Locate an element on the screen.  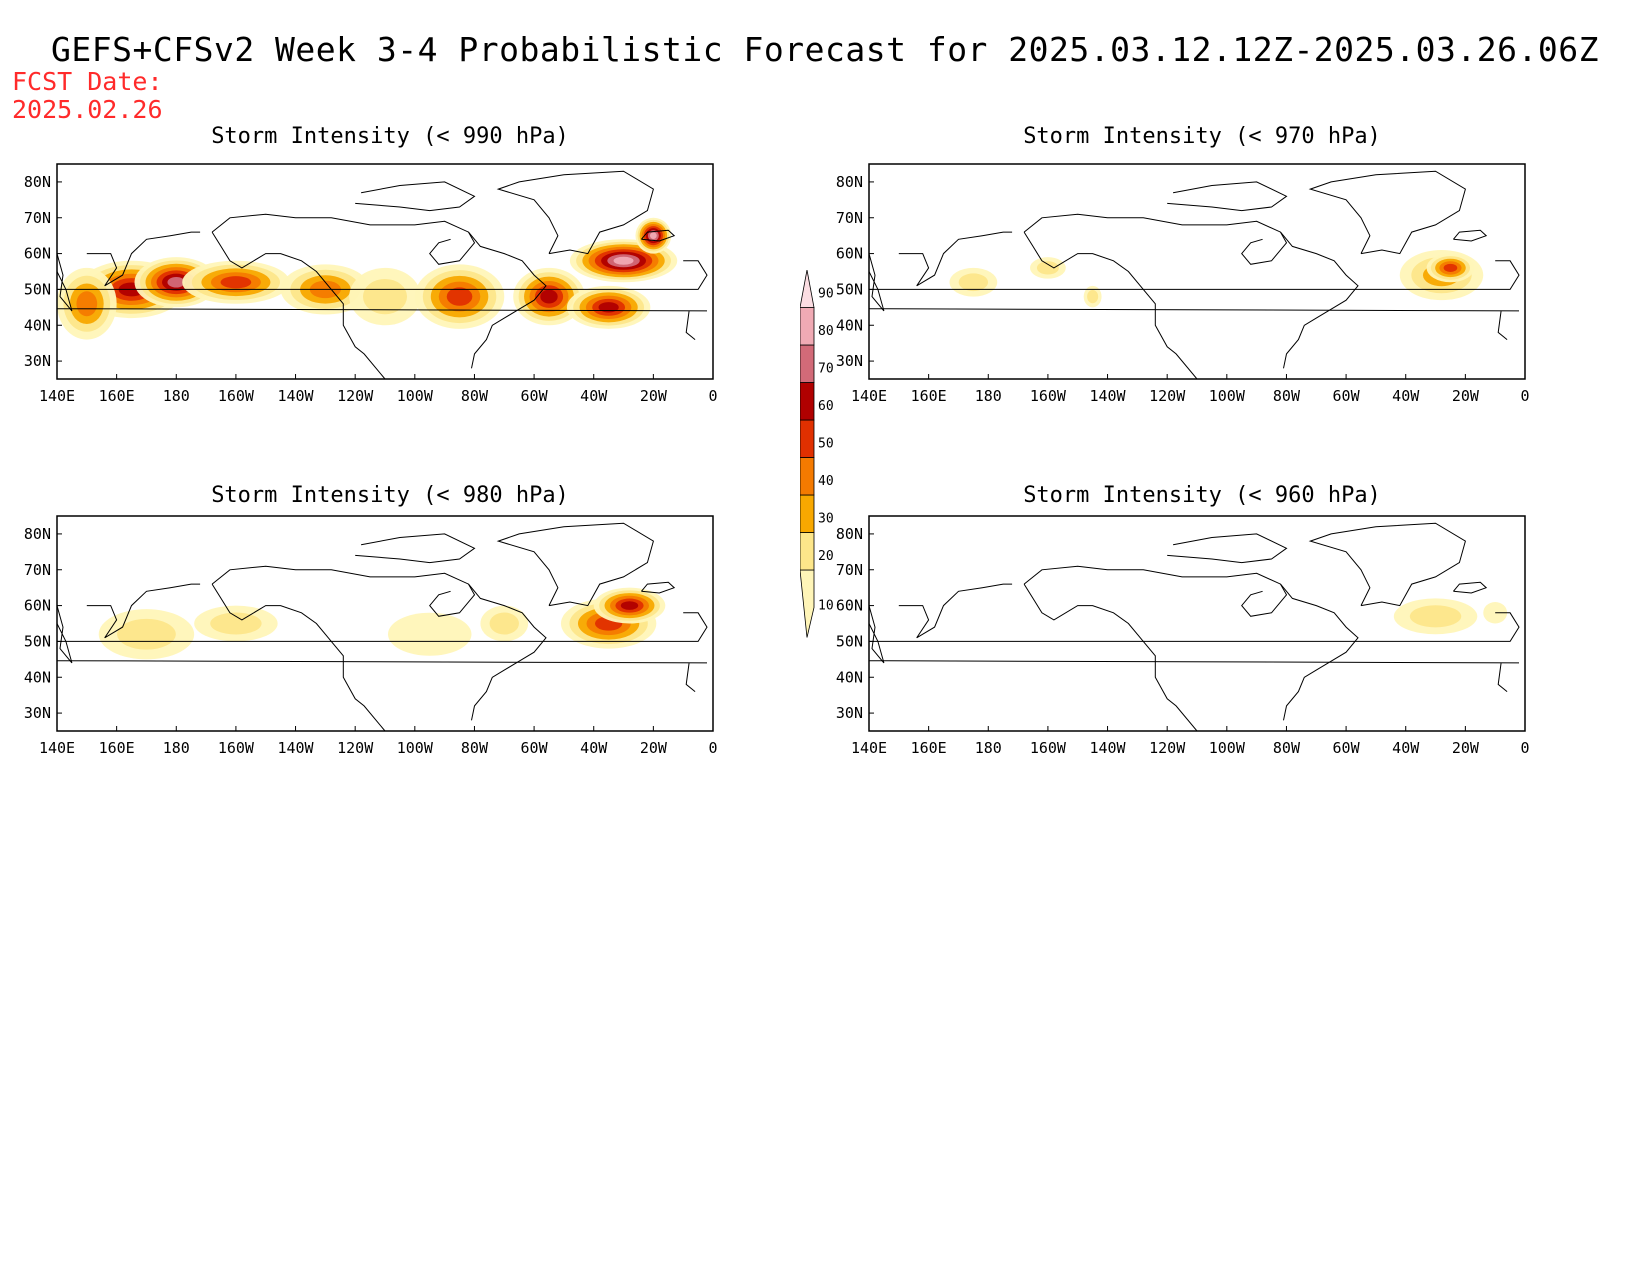
panel-title-980: Storm Intensity (< 980 hPa) is located at coordinates (390, 495).